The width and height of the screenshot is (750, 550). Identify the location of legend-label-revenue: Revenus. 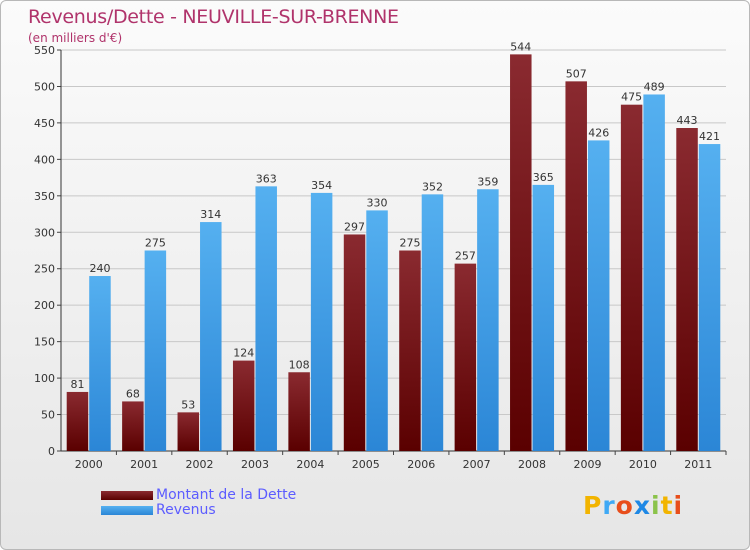
(186, 510).